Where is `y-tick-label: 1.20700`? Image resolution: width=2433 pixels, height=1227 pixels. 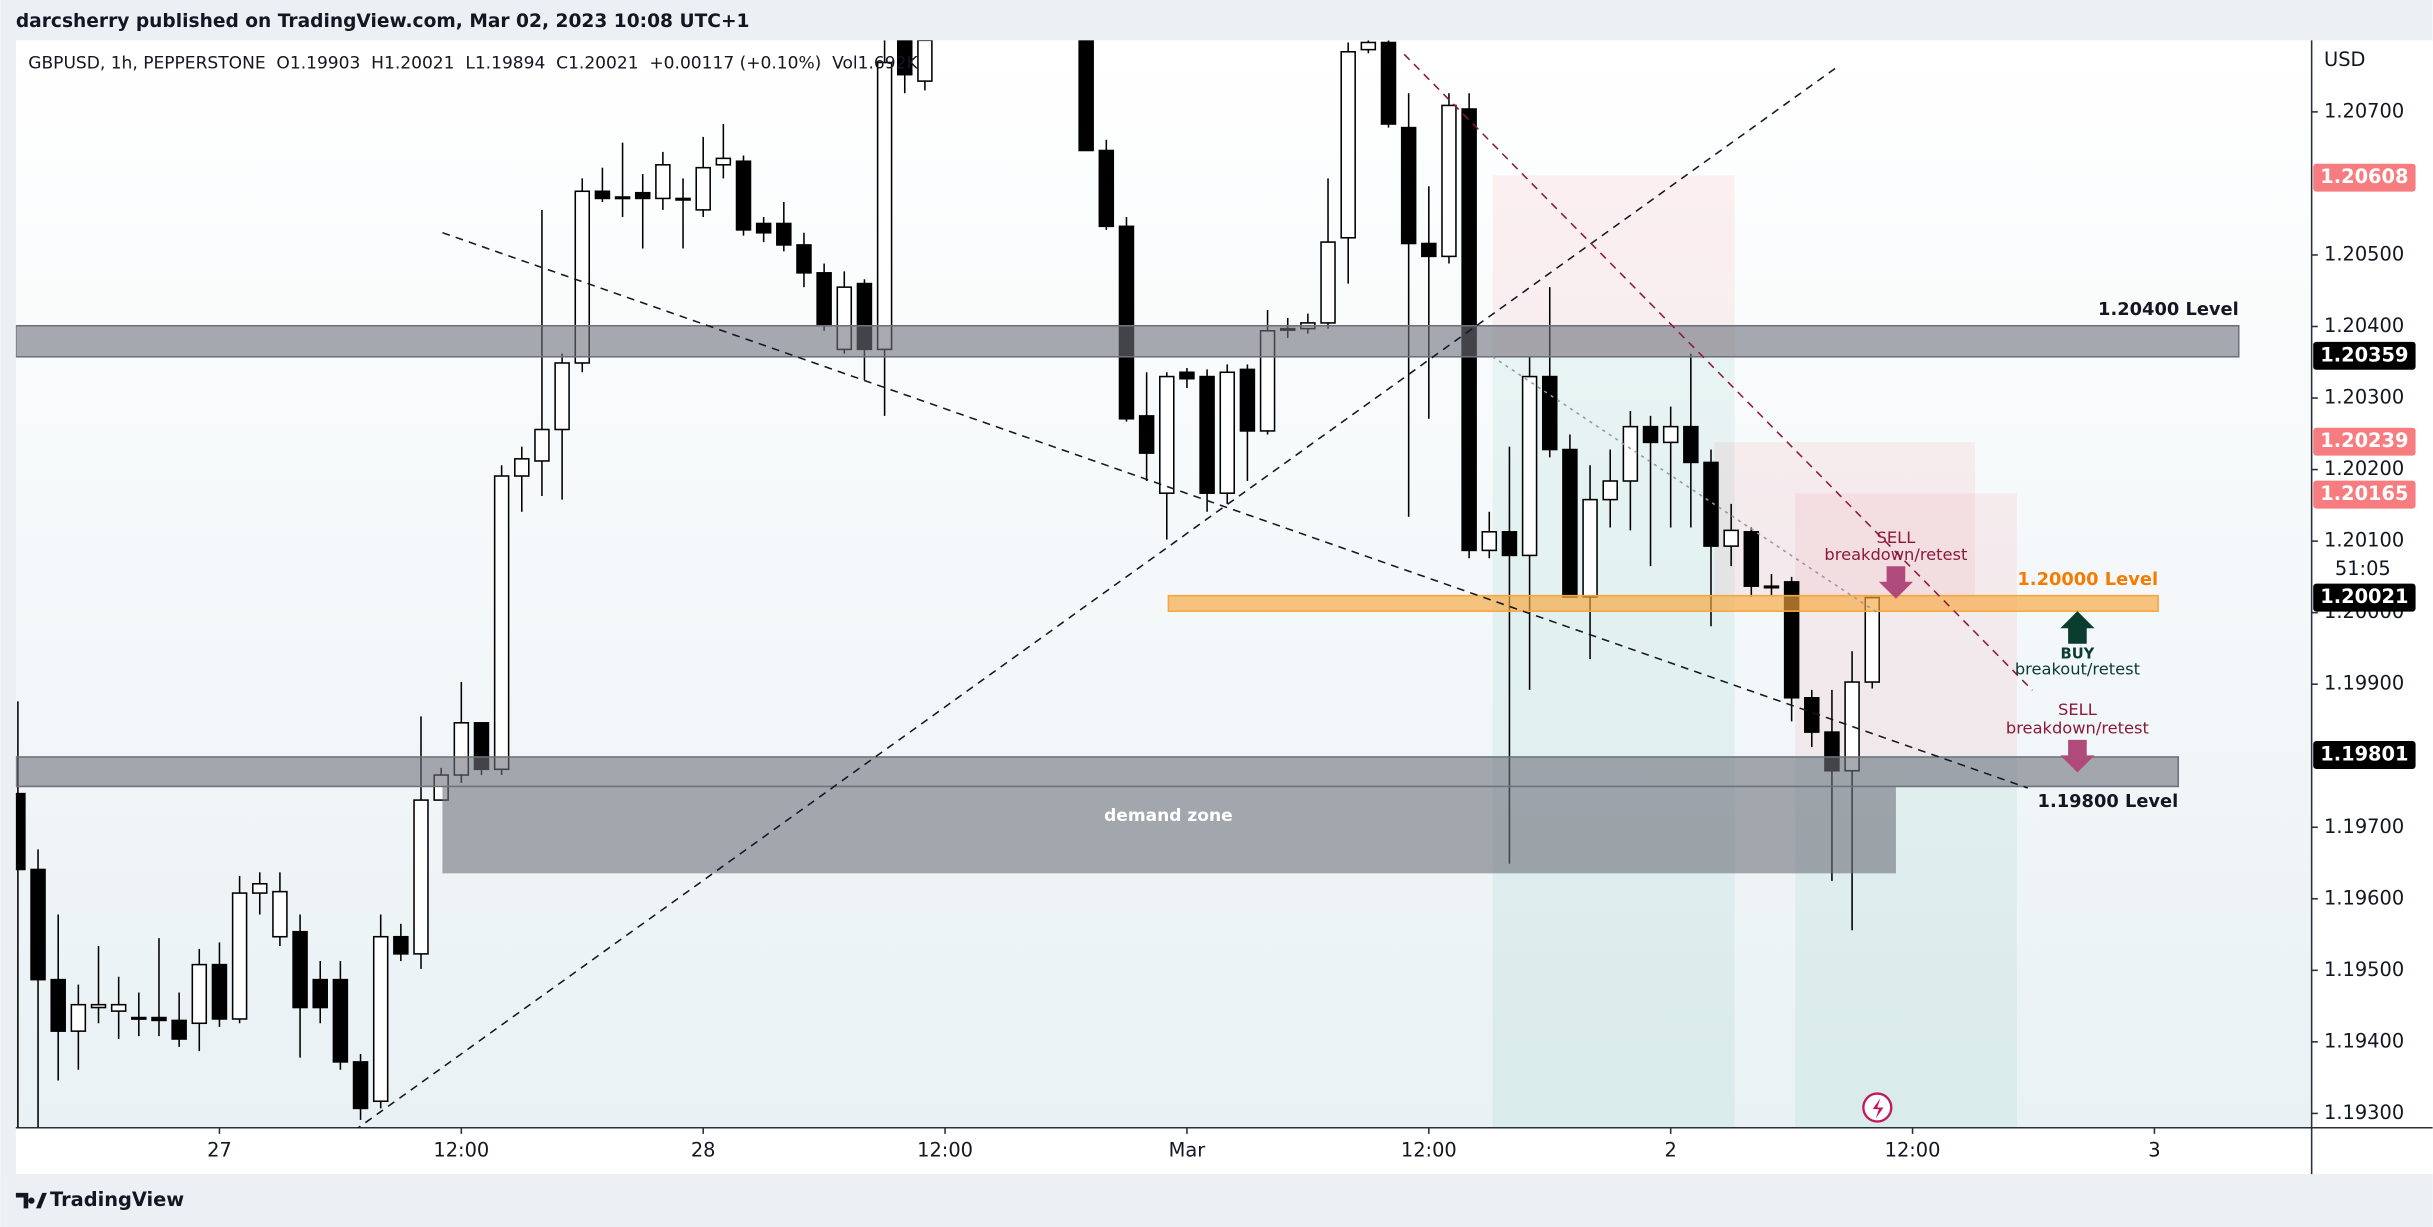 y-tick-label: 1.20700 is located at coordinates (2364, 110).